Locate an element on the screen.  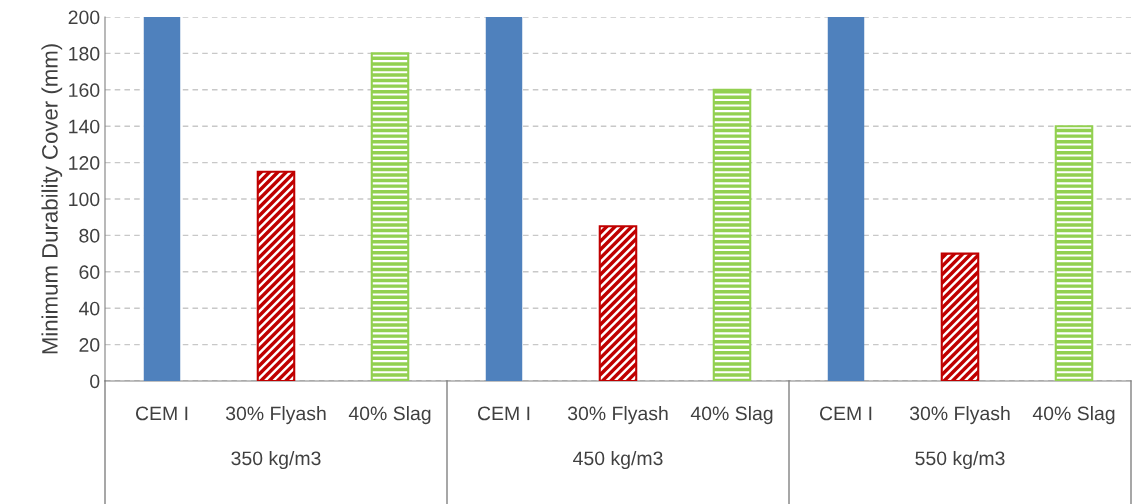
y-tick-label: 140 is located at coordinates (84, 126).